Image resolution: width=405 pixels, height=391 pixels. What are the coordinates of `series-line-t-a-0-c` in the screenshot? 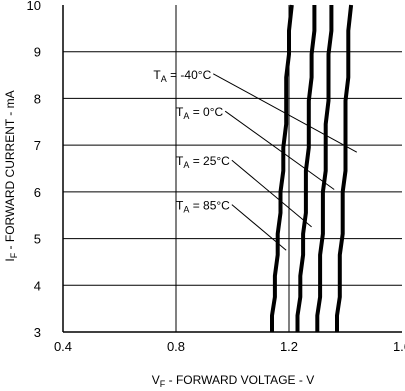 It's located at (324, 168).